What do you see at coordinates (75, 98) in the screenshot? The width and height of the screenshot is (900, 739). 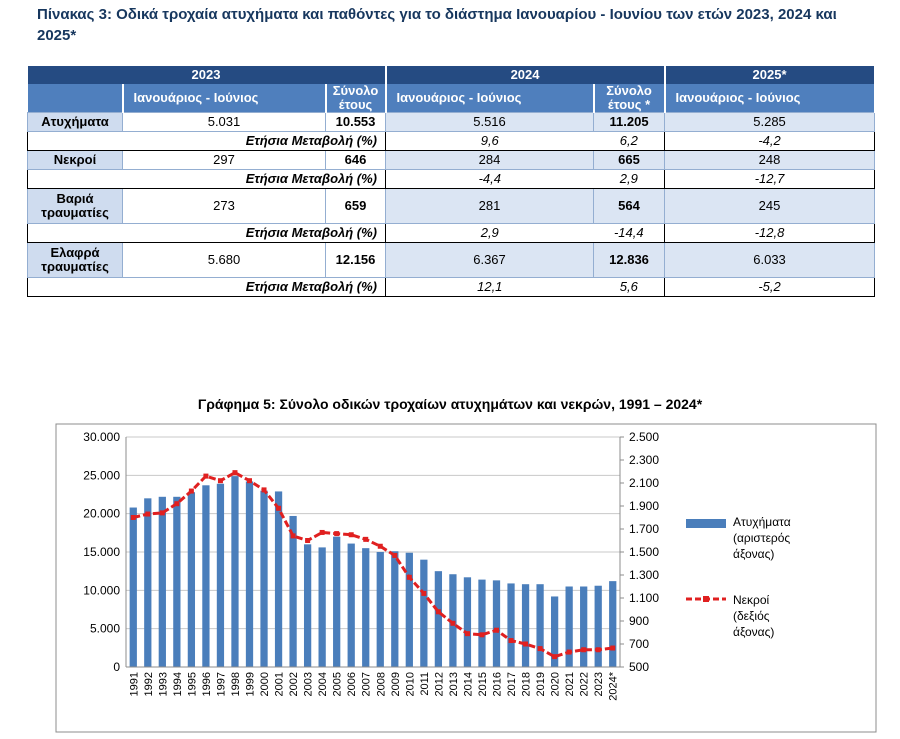 I see `empty-header-cell` at bounding box center [75, 98].